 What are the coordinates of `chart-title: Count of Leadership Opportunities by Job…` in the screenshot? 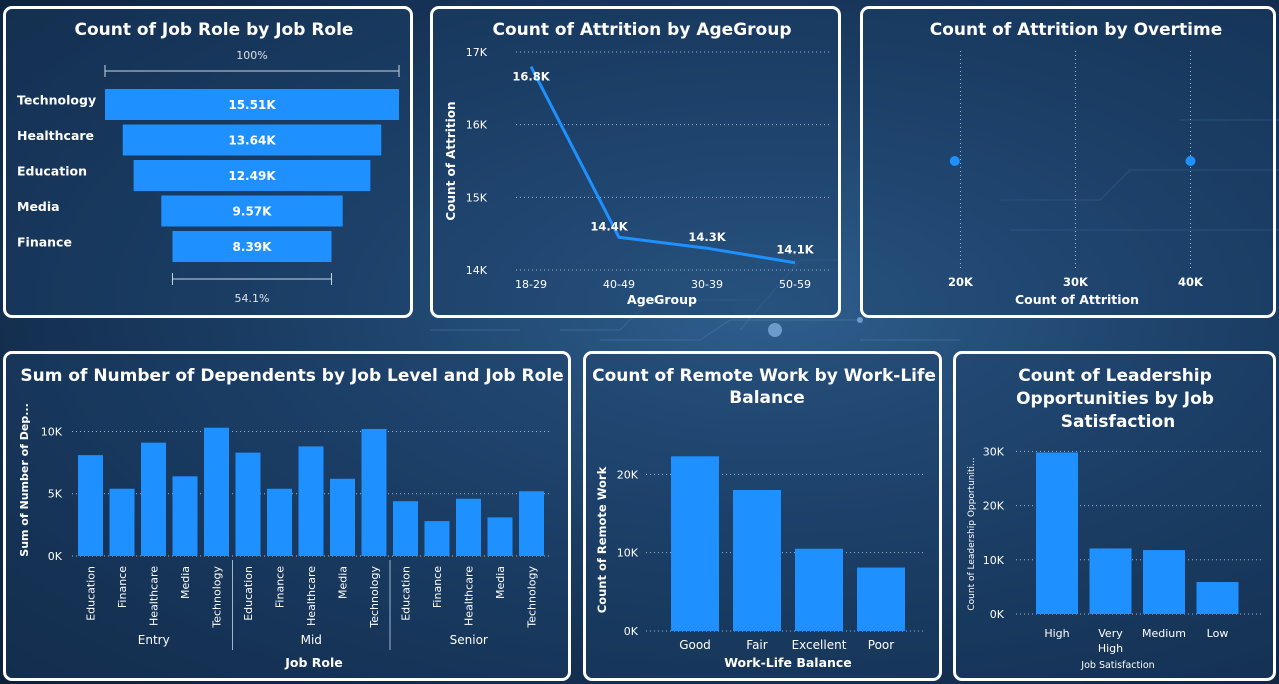 It's located at (1118, 399).